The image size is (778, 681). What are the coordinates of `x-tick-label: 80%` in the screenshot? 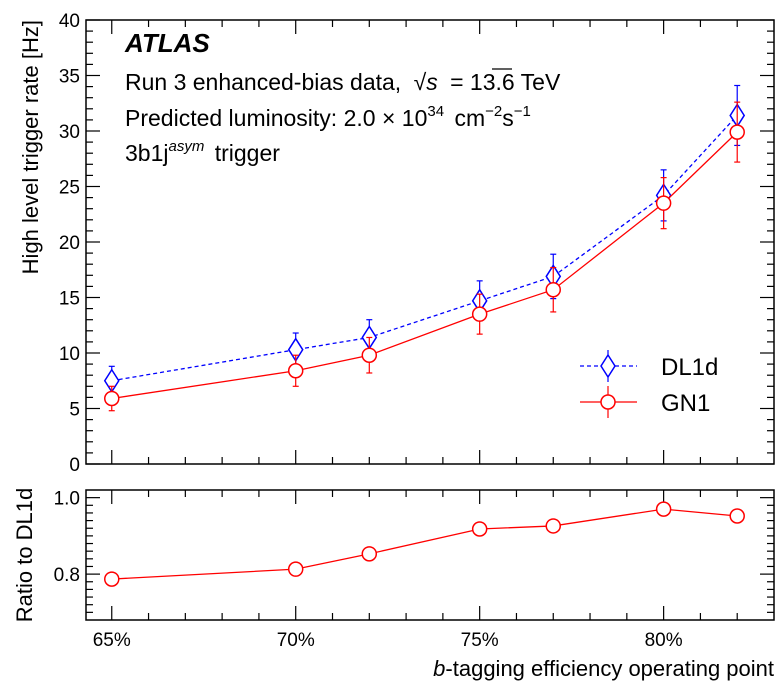 It's located at (664, 640).